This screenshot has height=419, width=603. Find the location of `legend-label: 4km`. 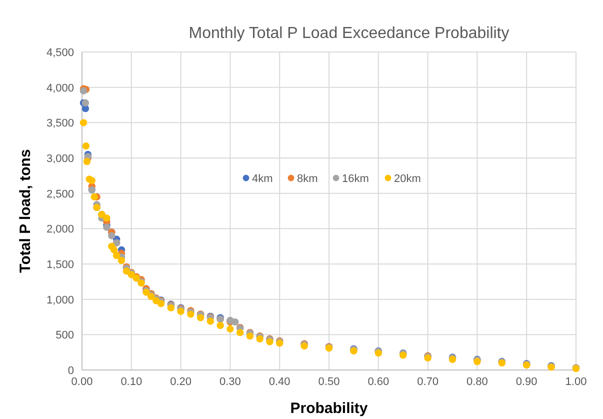

legend-label: 4km is located at coordinates (262, 179).